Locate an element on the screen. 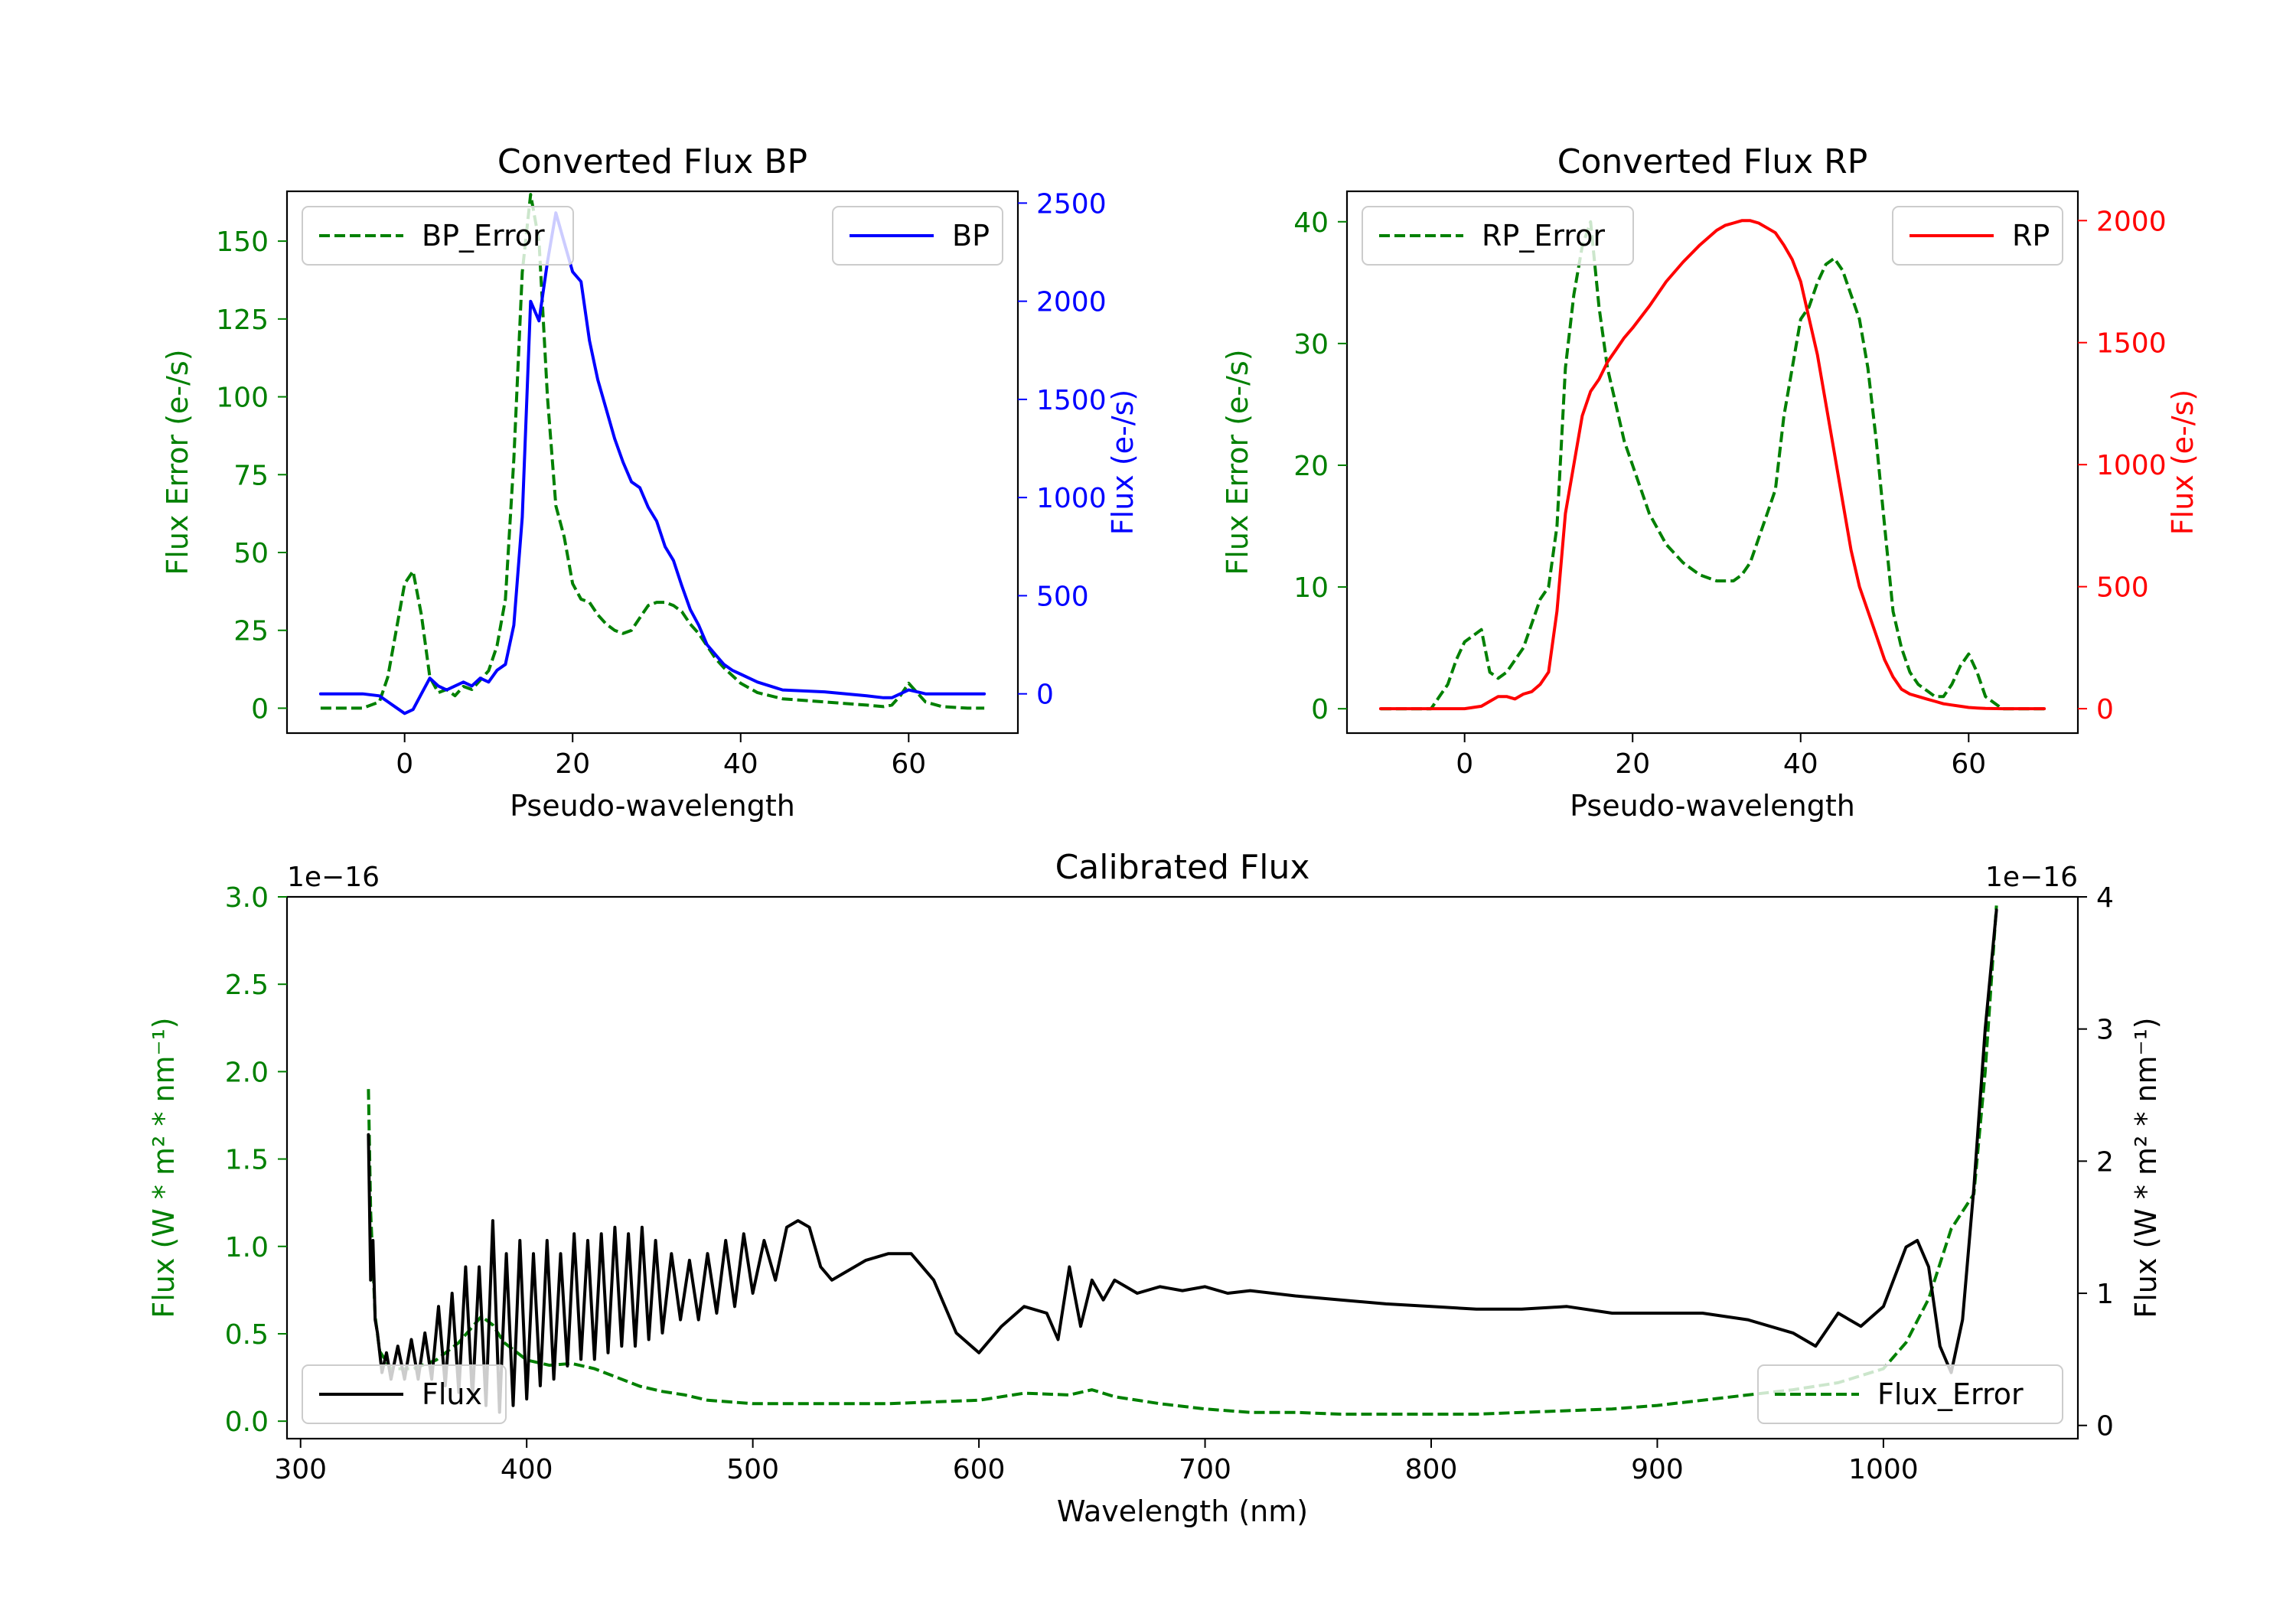 This screenshot has width=2296, height=1607. cal-xtick-label: 900 is located at coordinates (1657, 1470).